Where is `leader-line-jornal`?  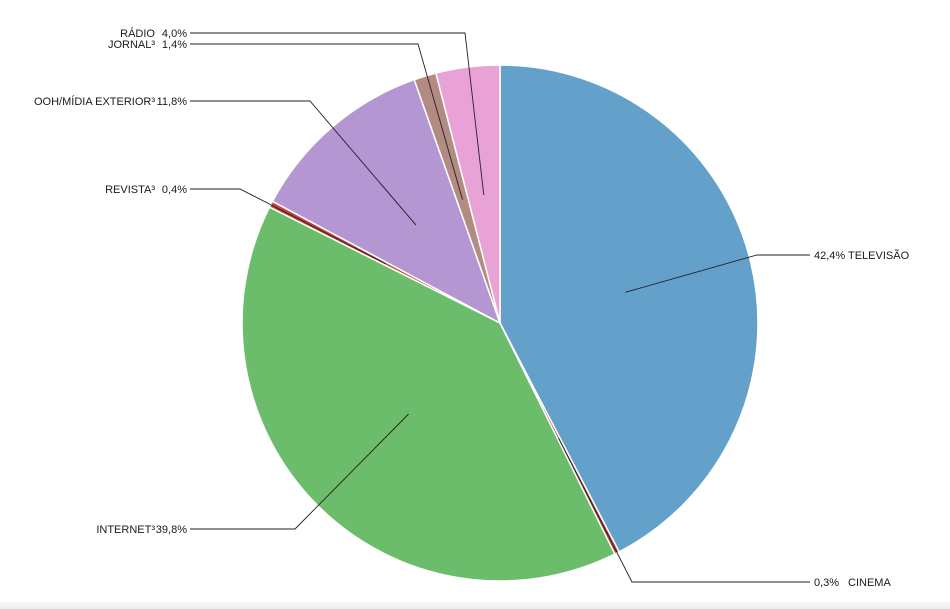
leader-line-jornal is located at coordinates (326, 121).